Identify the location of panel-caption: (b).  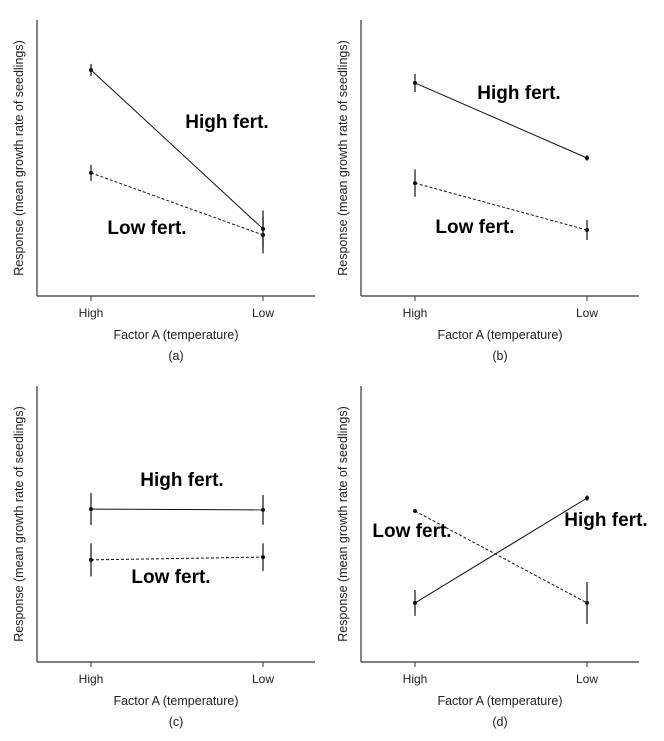
(499, 356).